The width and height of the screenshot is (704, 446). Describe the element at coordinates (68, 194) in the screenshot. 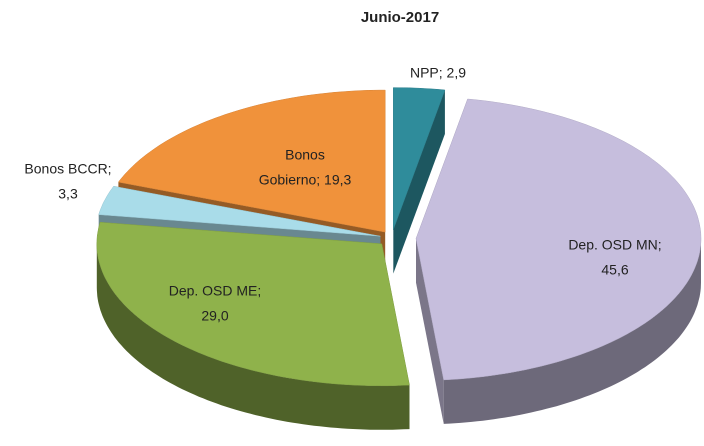

I see `data-label: 3,3` at that location.